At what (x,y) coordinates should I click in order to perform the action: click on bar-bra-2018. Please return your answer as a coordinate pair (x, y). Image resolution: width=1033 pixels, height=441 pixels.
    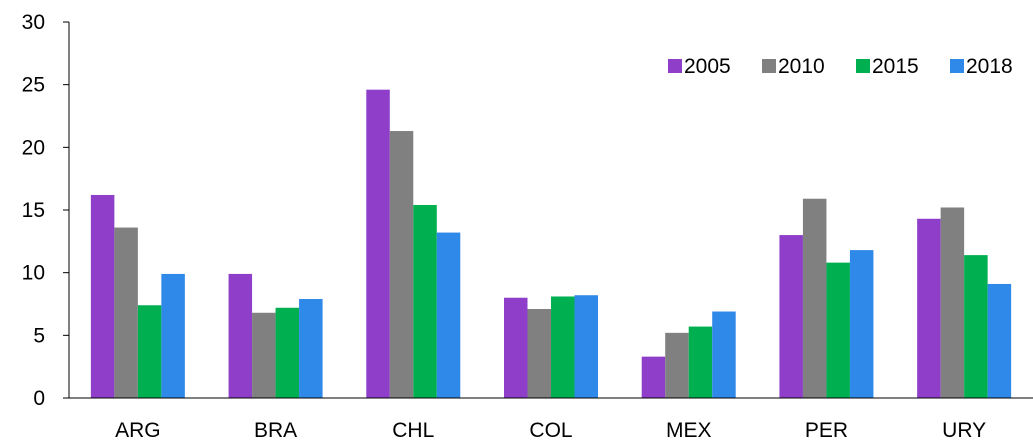
    Looking at the image, I should click on (311, 348).